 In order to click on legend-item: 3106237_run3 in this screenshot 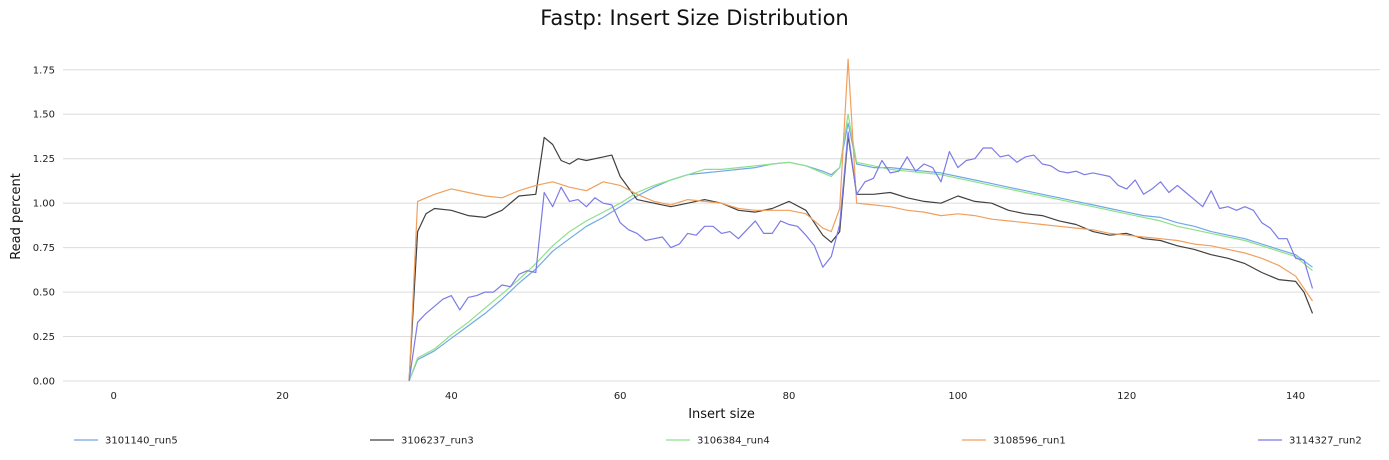, I will do `click(422, 441)`.